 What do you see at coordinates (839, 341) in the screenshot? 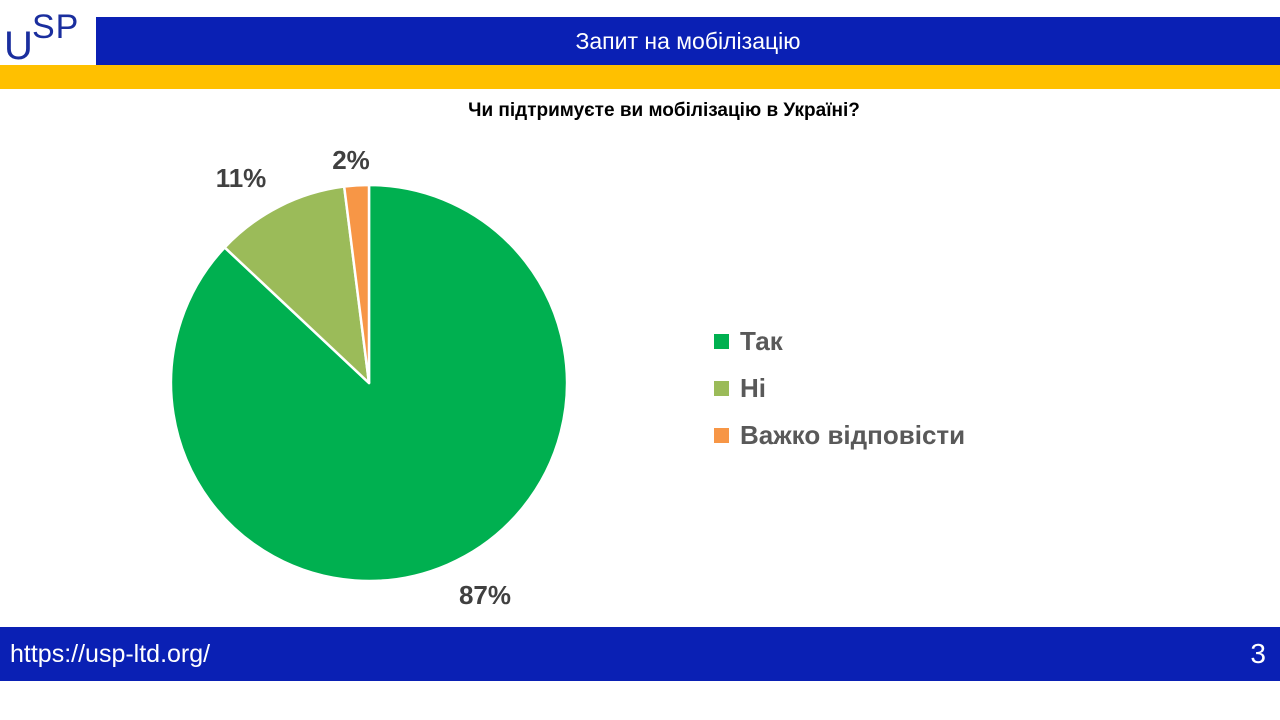
I see `legend-item-1: Так` at bounding box center [839, 341].